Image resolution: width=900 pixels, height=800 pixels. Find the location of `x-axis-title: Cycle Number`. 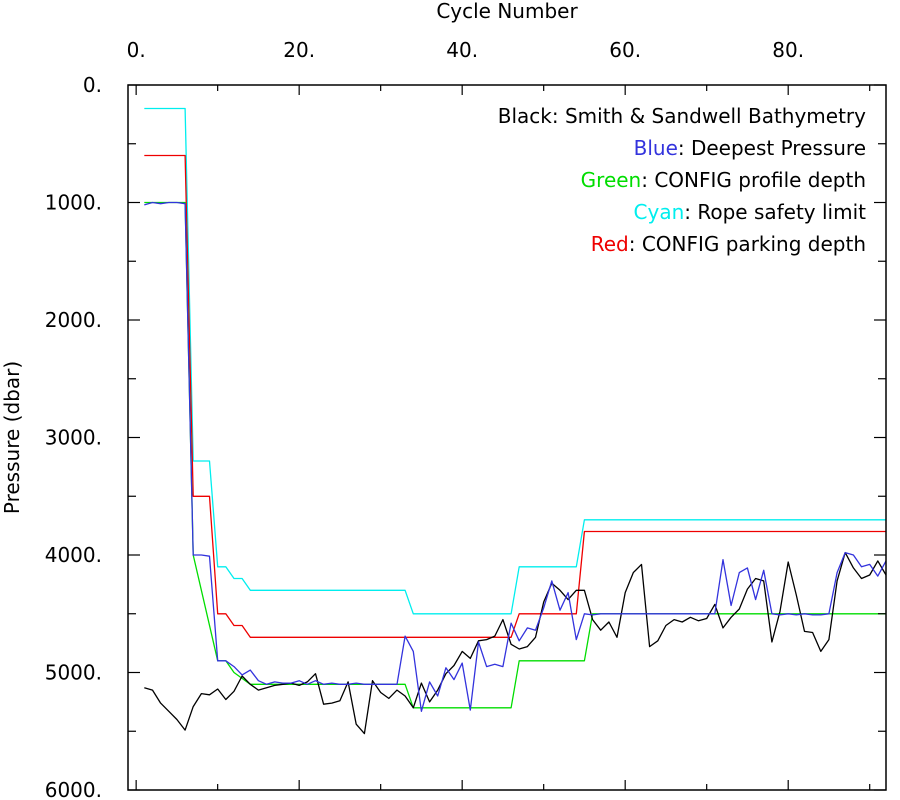

x-axis-title: Cycle Number is located at coordinates (507, 11).